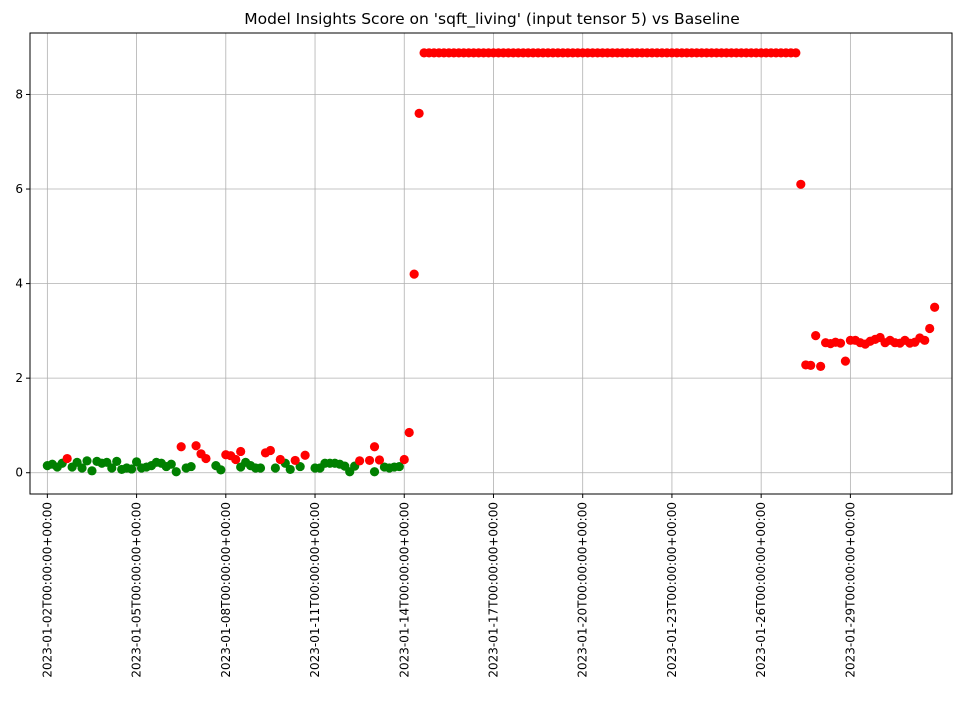 The height and width of the screenshot is (715, 968). Describe the element at coordinates (19, 473) in the screenshot. I see `y-tick-label: 0` at that location.